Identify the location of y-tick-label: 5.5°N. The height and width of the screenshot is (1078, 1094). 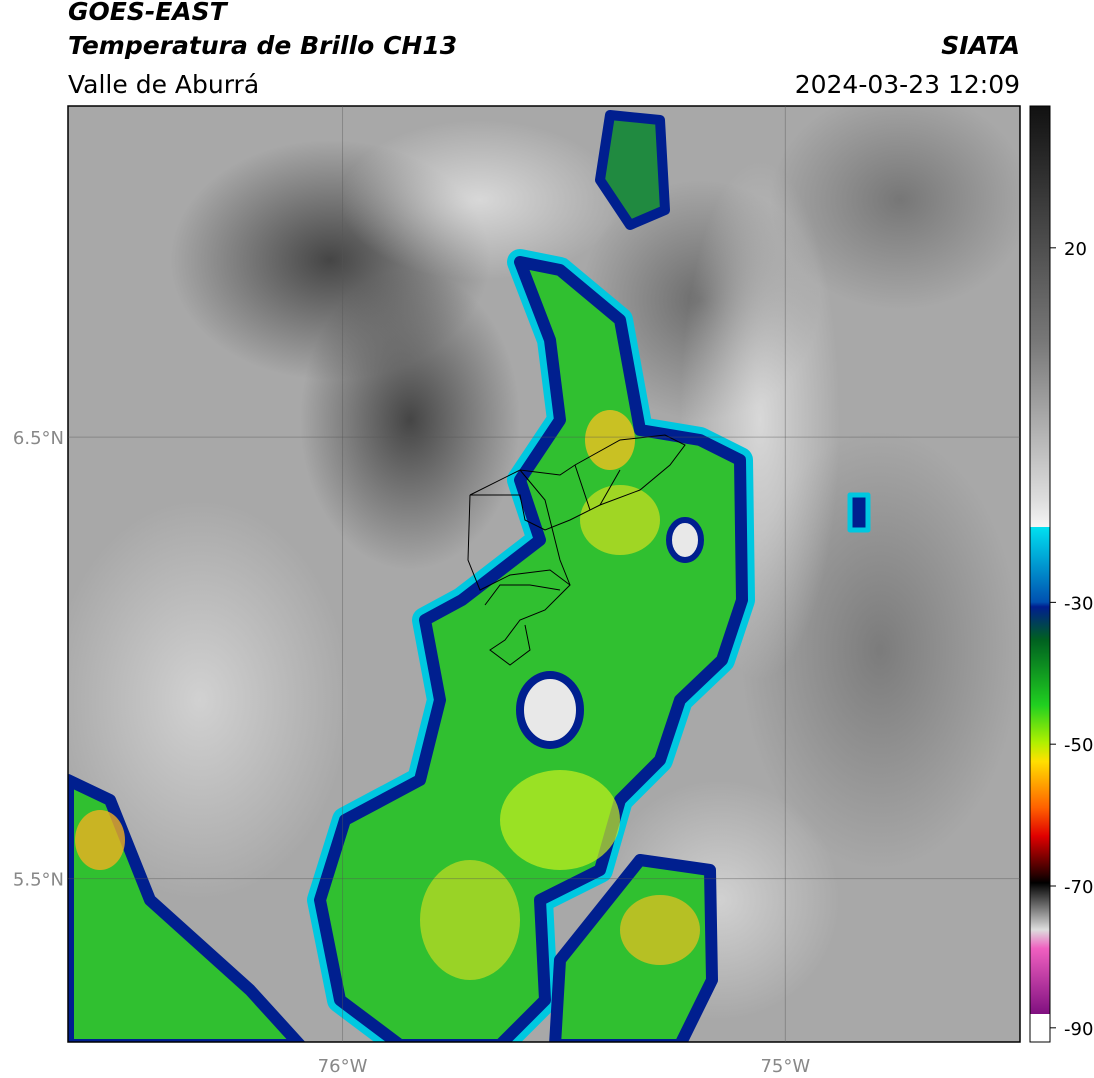
(38, 880).